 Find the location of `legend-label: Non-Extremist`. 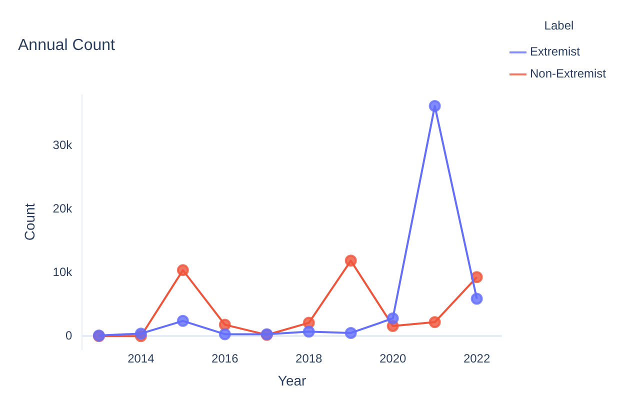

legend-label: Non-Extremist is located at coordinates (568, 73).